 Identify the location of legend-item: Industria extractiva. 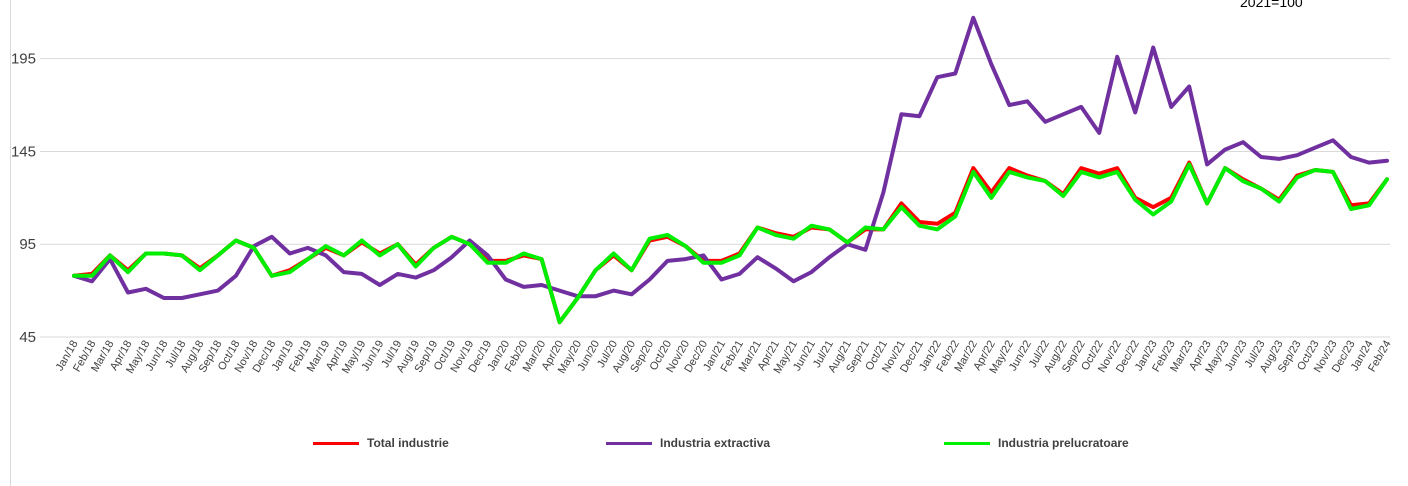
(688, 443).